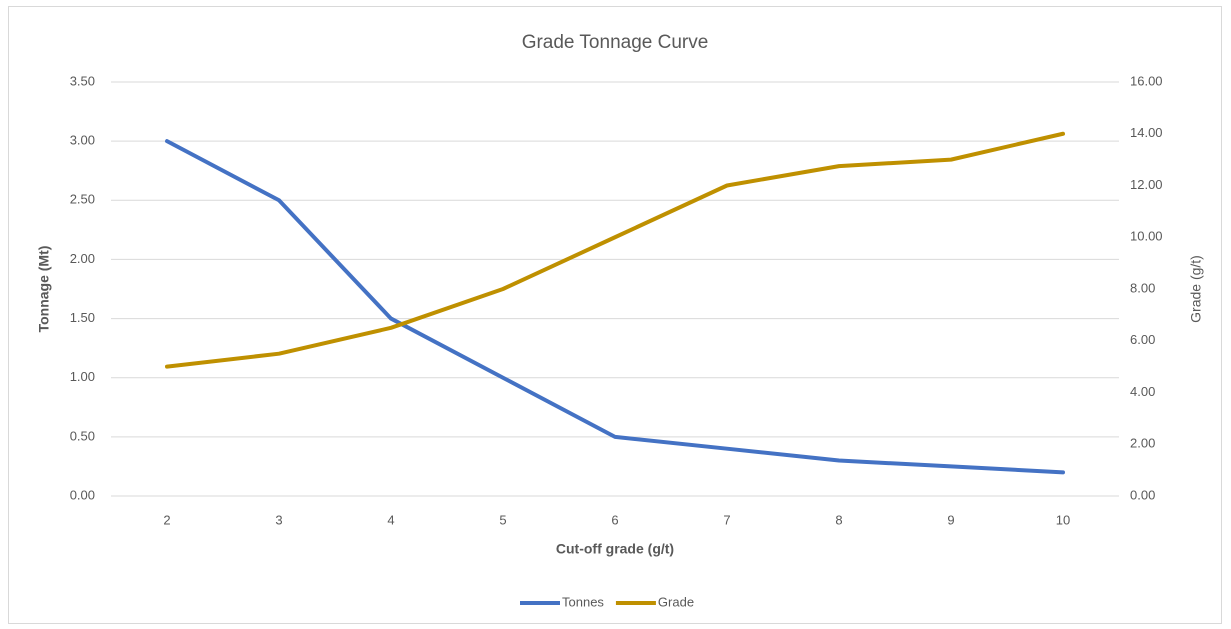  Describe the element at coordinates (1142, 391) in the screenshot. I see `y2-tick-label: 4.00` at that location.